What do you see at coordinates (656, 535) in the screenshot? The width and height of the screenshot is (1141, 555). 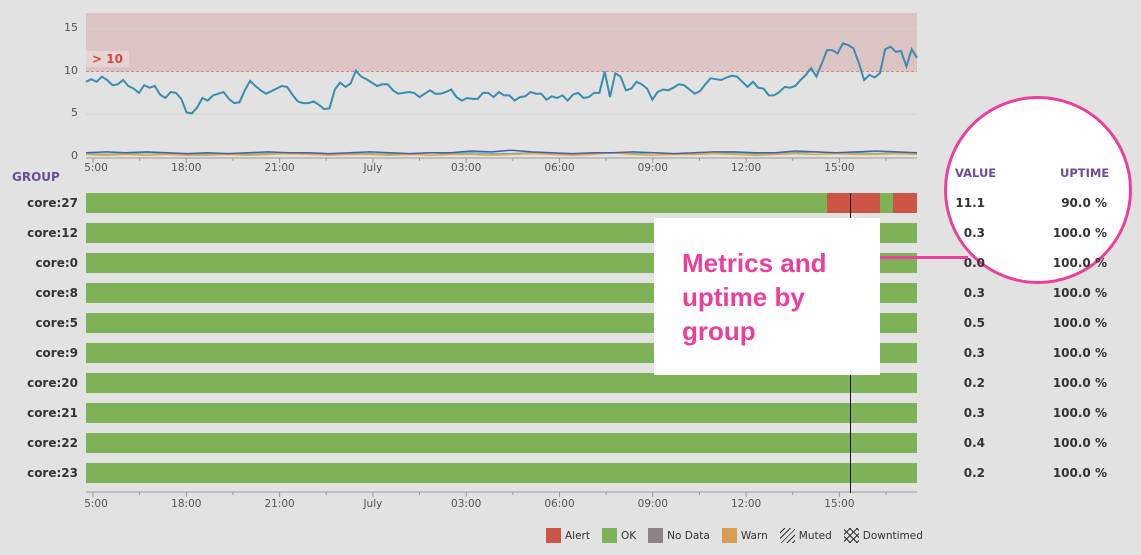 I see `nodata-swatch-icon` at bounding box center [656, 535].